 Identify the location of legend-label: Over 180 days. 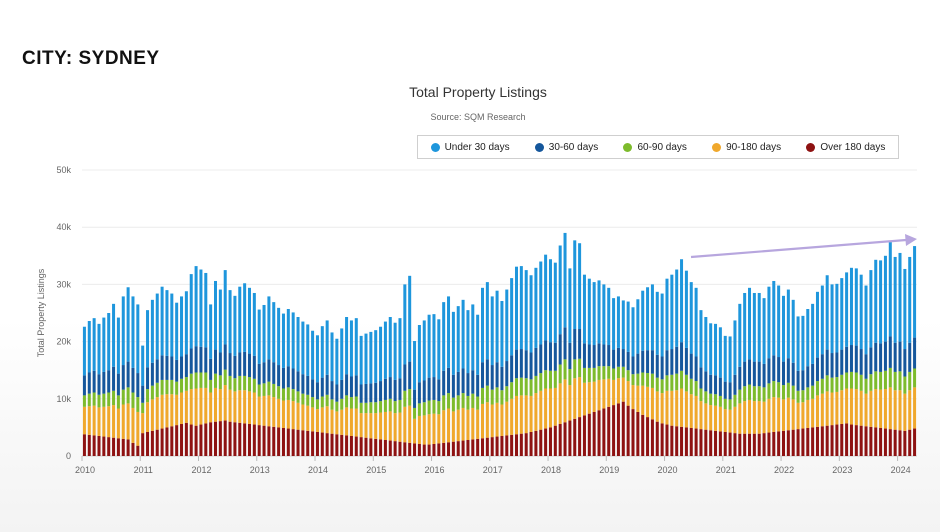
(853, 147).